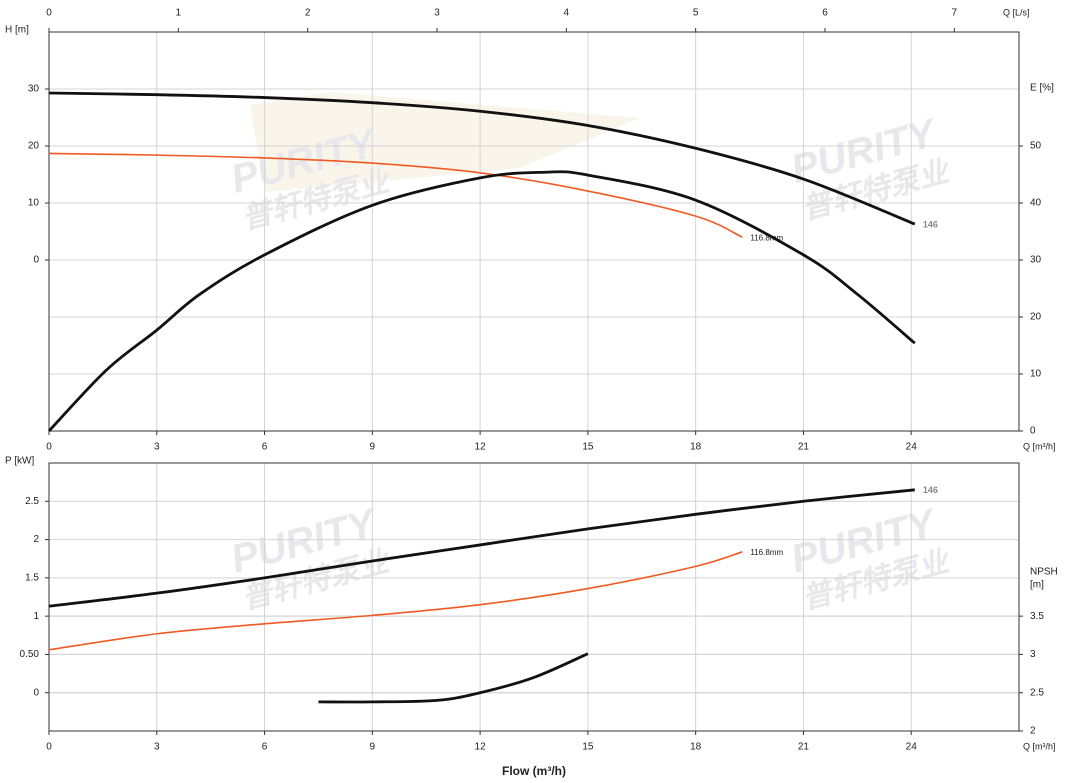 This screenshot has width=1072, height=783. I want to click on y-tick-label: 2.5, so click(32, 501).